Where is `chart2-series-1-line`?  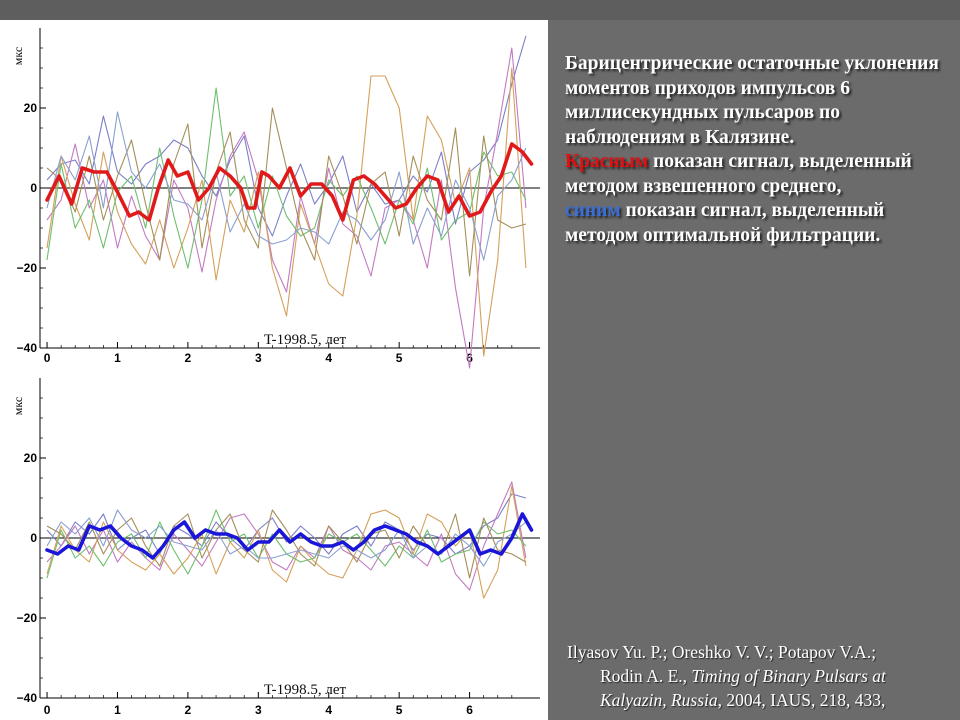
chart2-series-1-line is located at coordinates (286, 524).